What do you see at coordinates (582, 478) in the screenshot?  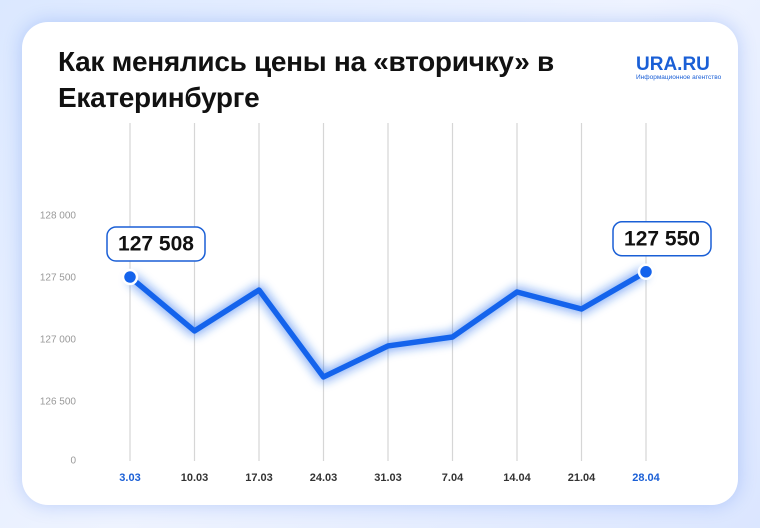 I see `x-tick-label: 21.04` at bounding box center [582, 478].